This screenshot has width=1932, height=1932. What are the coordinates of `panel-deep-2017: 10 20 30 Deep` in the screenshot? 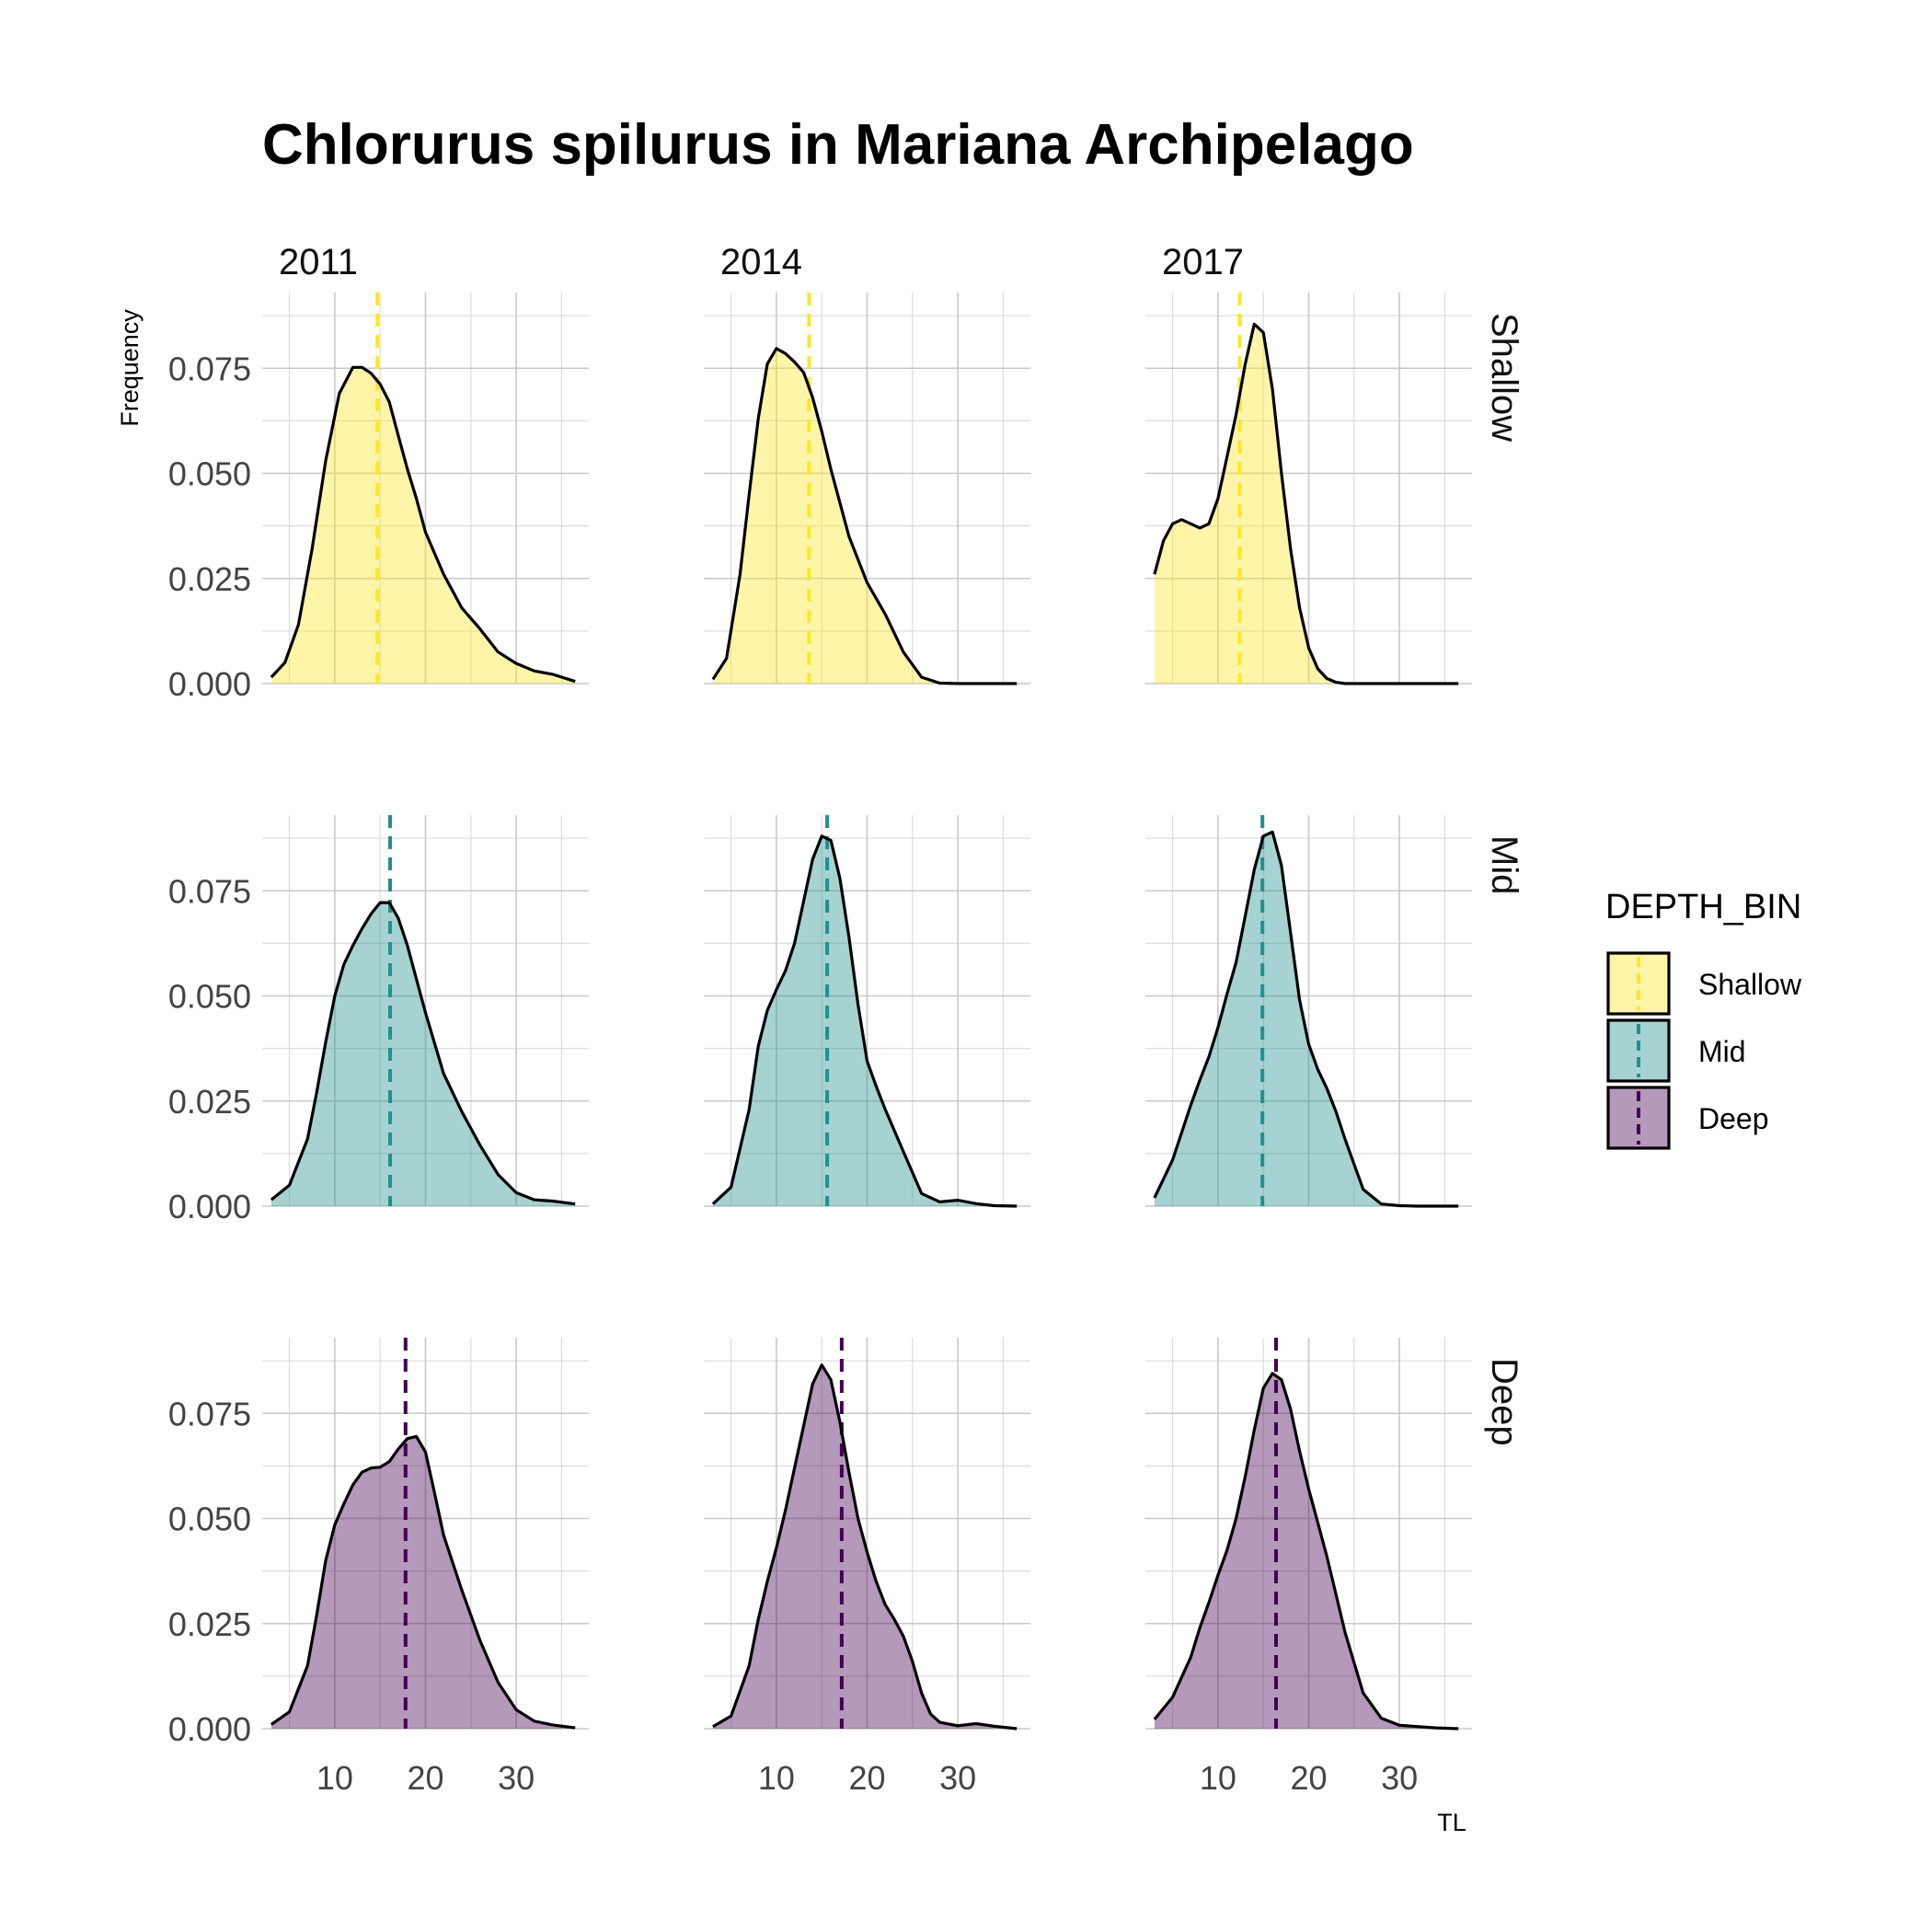 It's located at (1334, 1567).